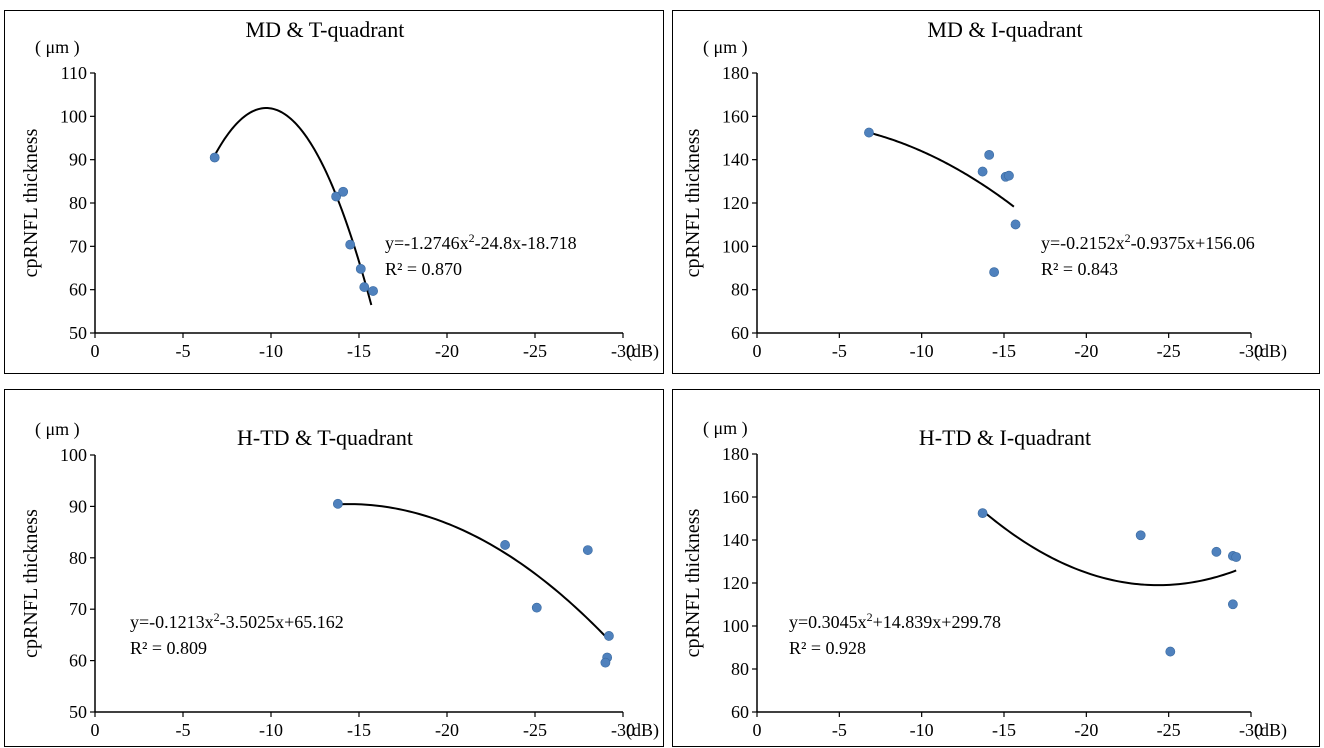 The image size is (1324, 748). Describe the element at coordinates (937, 622) in the screenshot. I see `trend-equation-tail: +14.839x+299.78` at that location.